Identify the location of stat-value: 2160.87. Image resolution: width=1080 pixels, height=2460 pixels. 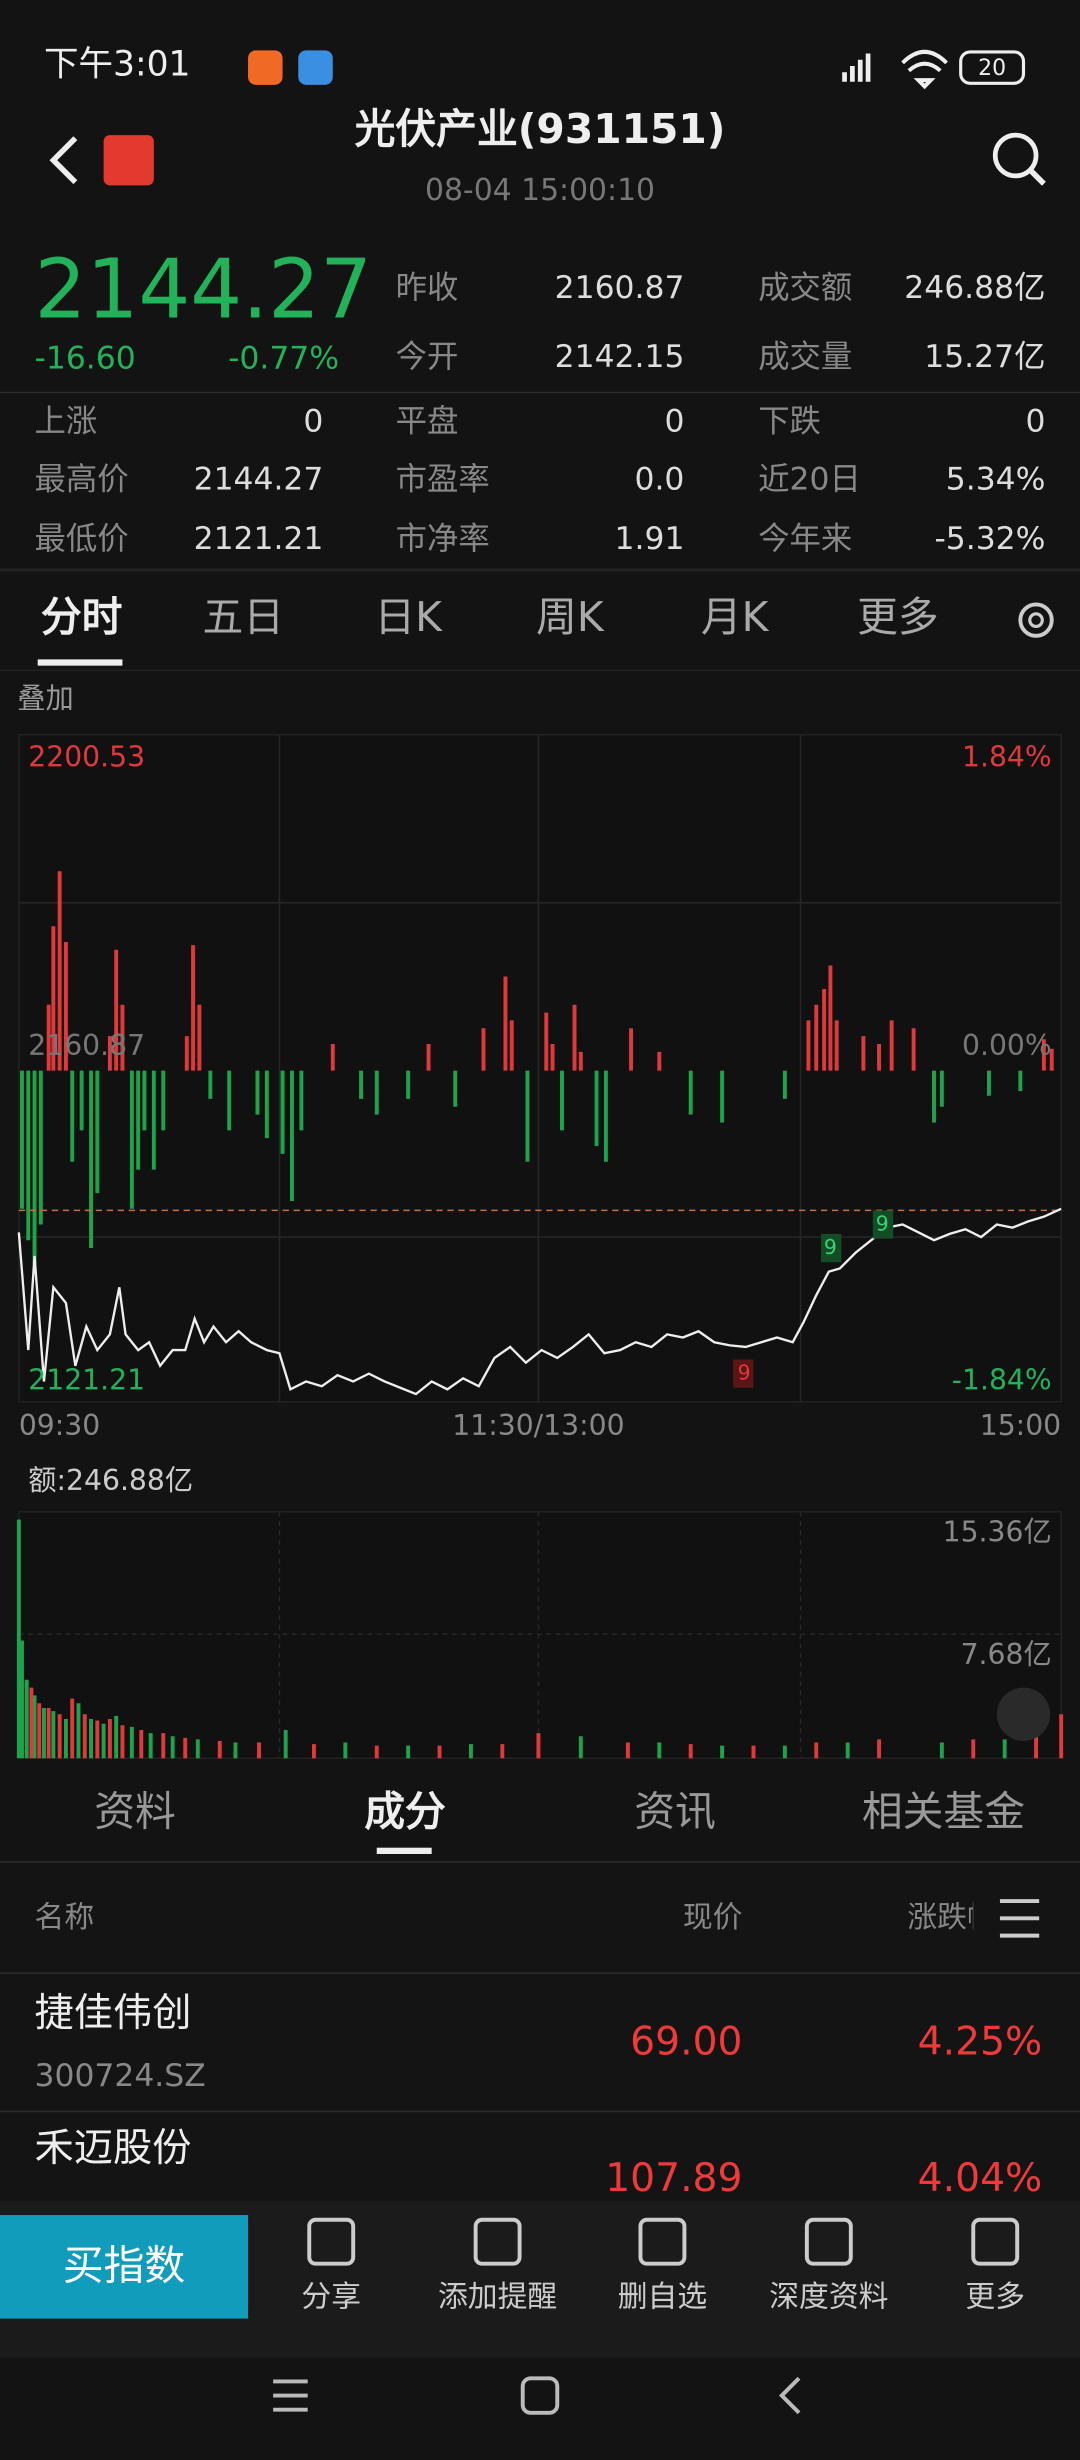
(620, 288).